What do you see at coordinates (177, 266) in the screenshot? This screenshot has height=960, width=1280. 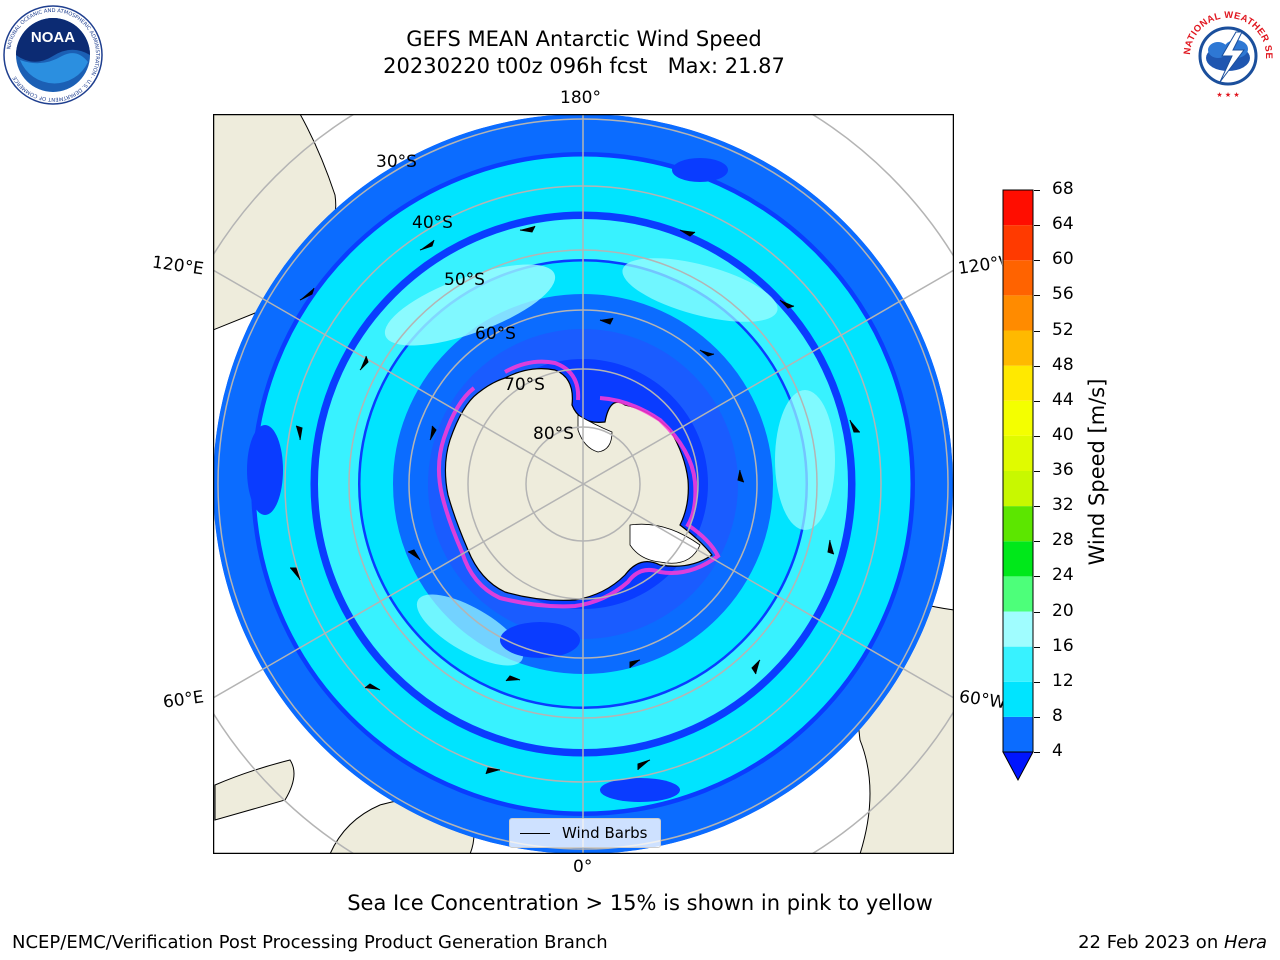 I see `lon-label-120e: 120°E` at bounding box center [177, 266].